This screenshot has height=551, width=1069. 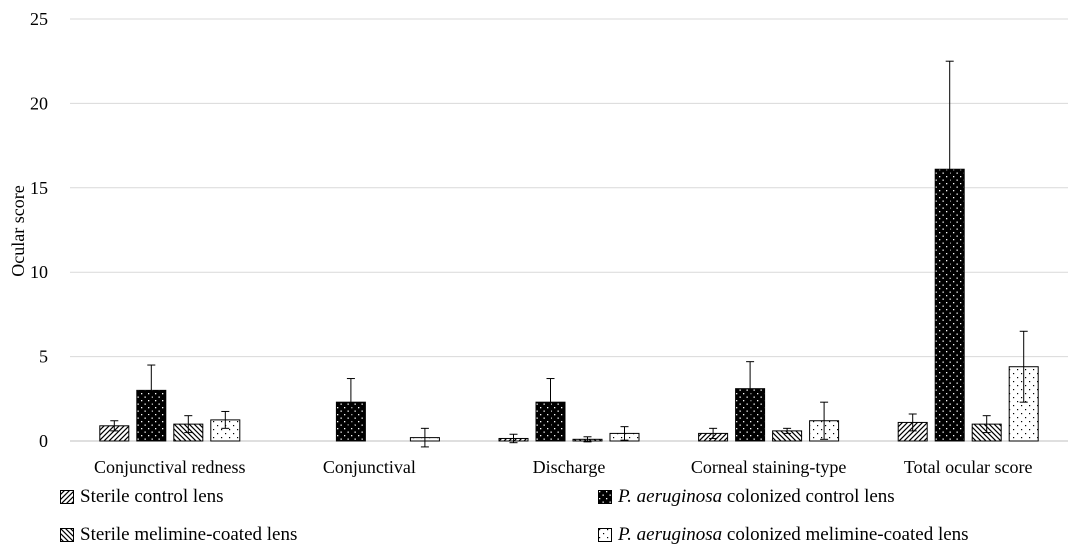 What do you see at coordinates (968, 467) in the screenshot?
I see `x-category-label: Total ocular score` at bounding box center [968, 467].